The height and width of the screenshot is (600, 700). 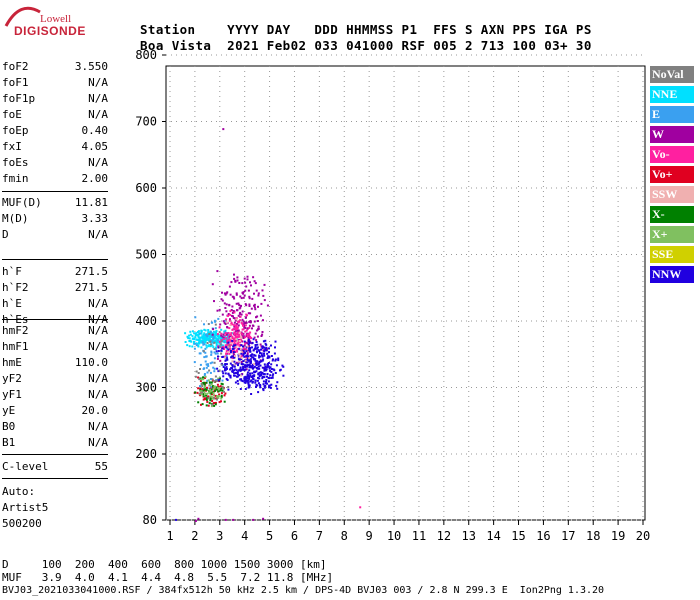 I want to click on param-value: 3.550, so click(x=91, y=66).